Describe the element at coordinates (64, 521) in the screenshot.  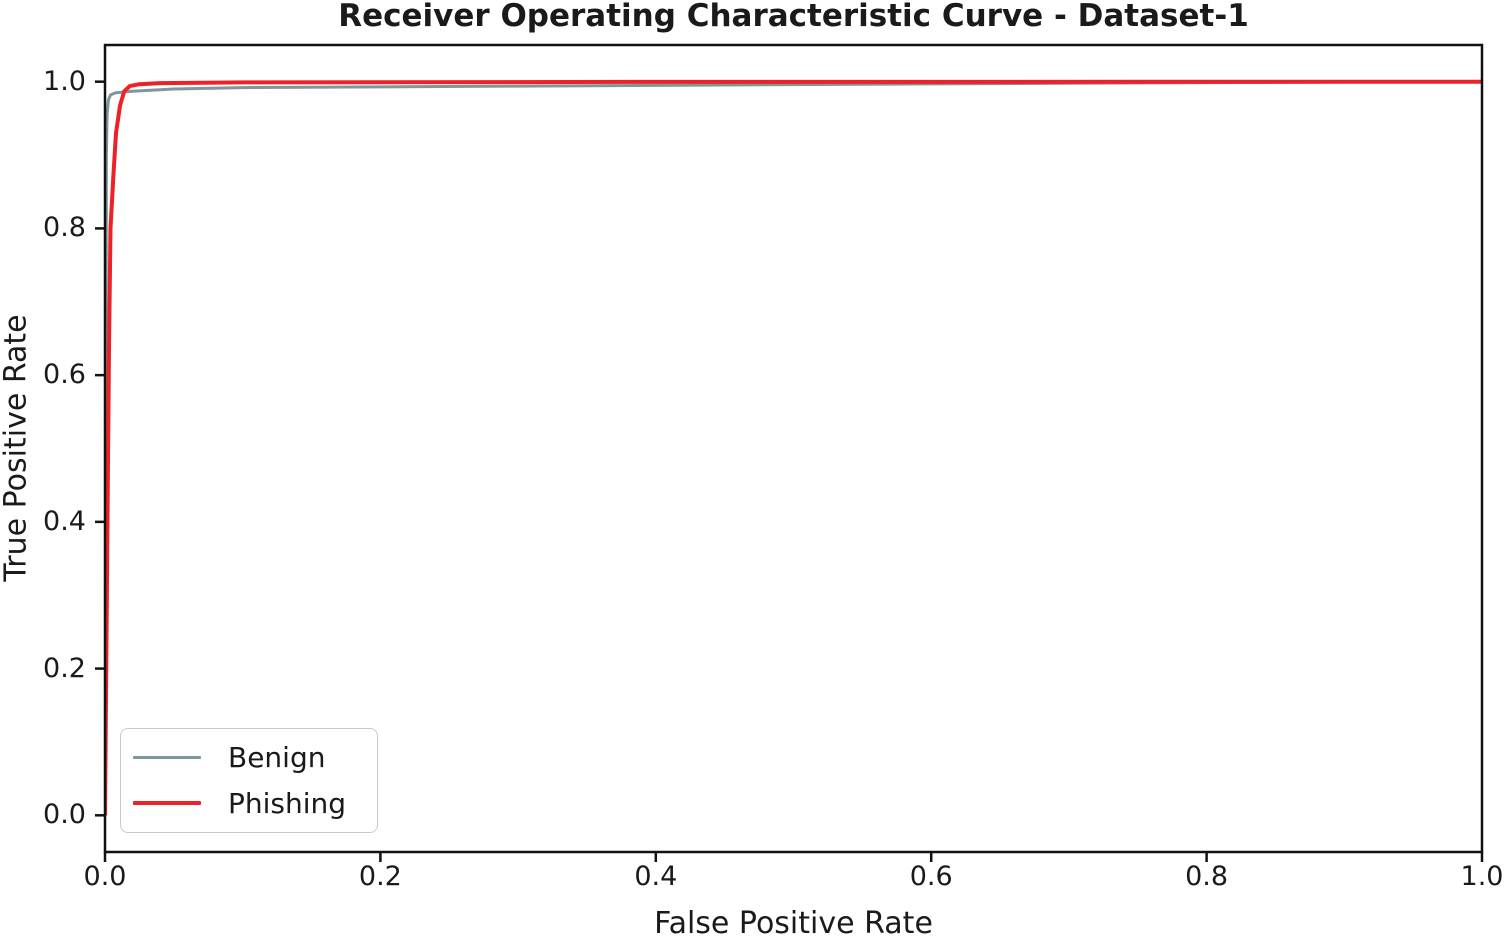
I see `y-tick-label: 0.4` at that location.